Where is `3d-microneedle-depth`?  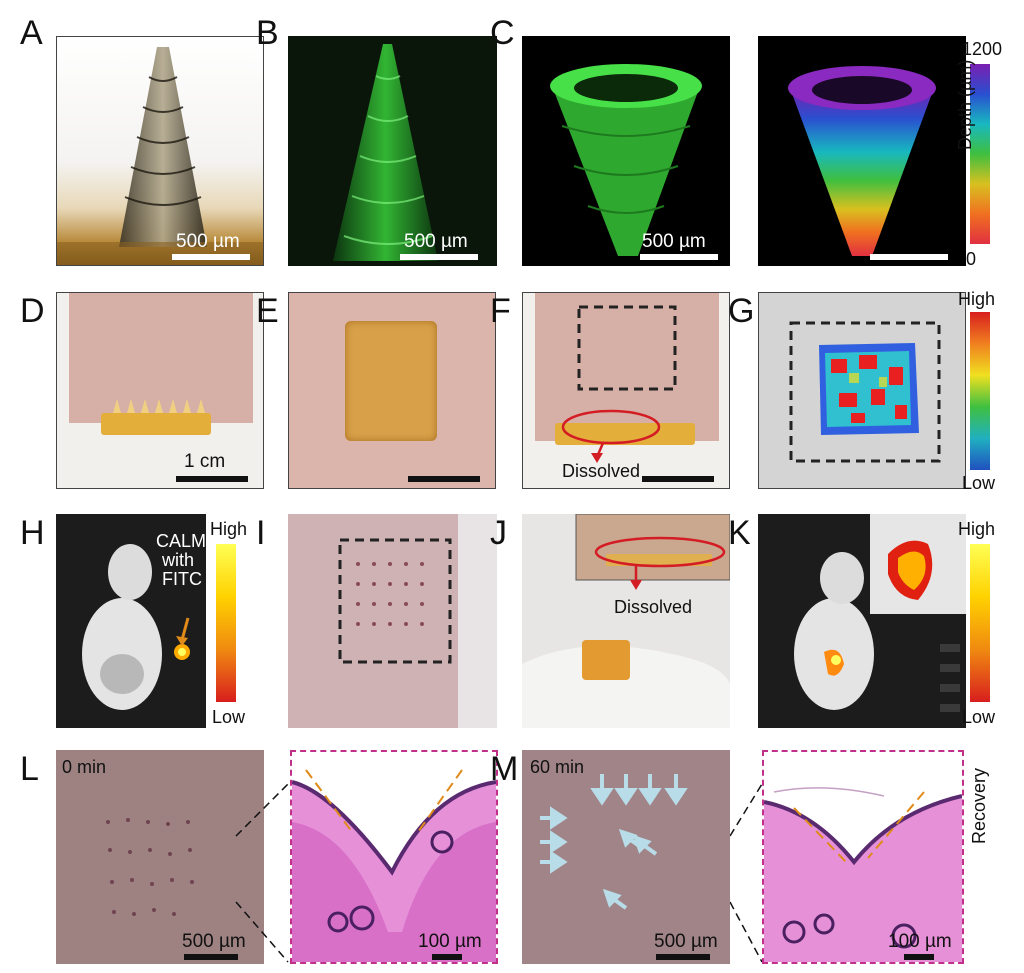
3d-microneedle-depth is located at coordinates (862, 161).